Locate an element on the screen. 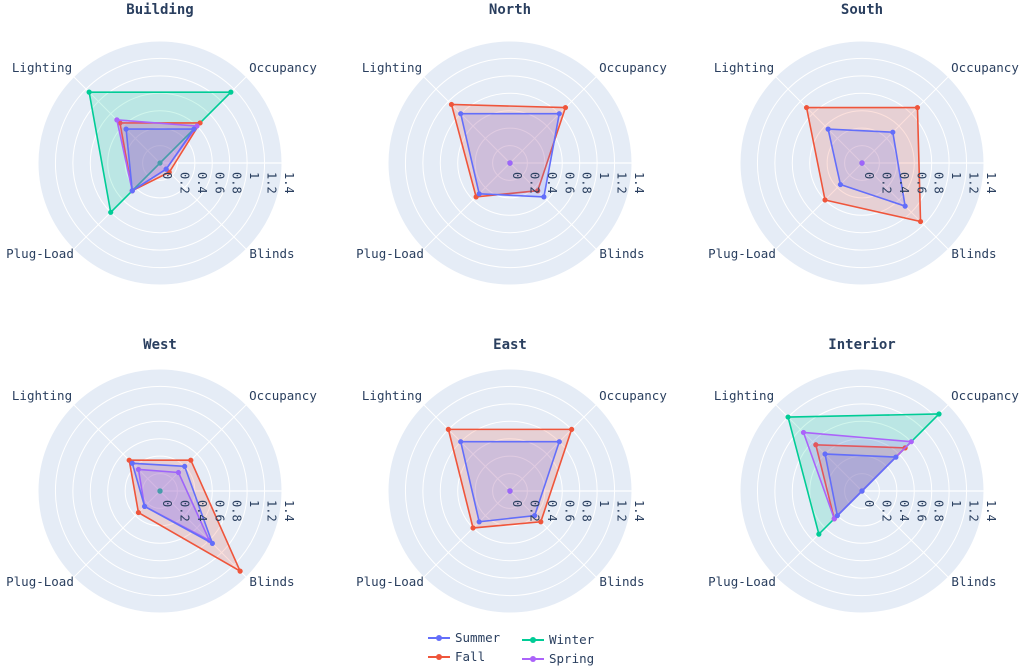 The image size is (1024, 669). panel-title: Building is located at coordinates (159, 10).